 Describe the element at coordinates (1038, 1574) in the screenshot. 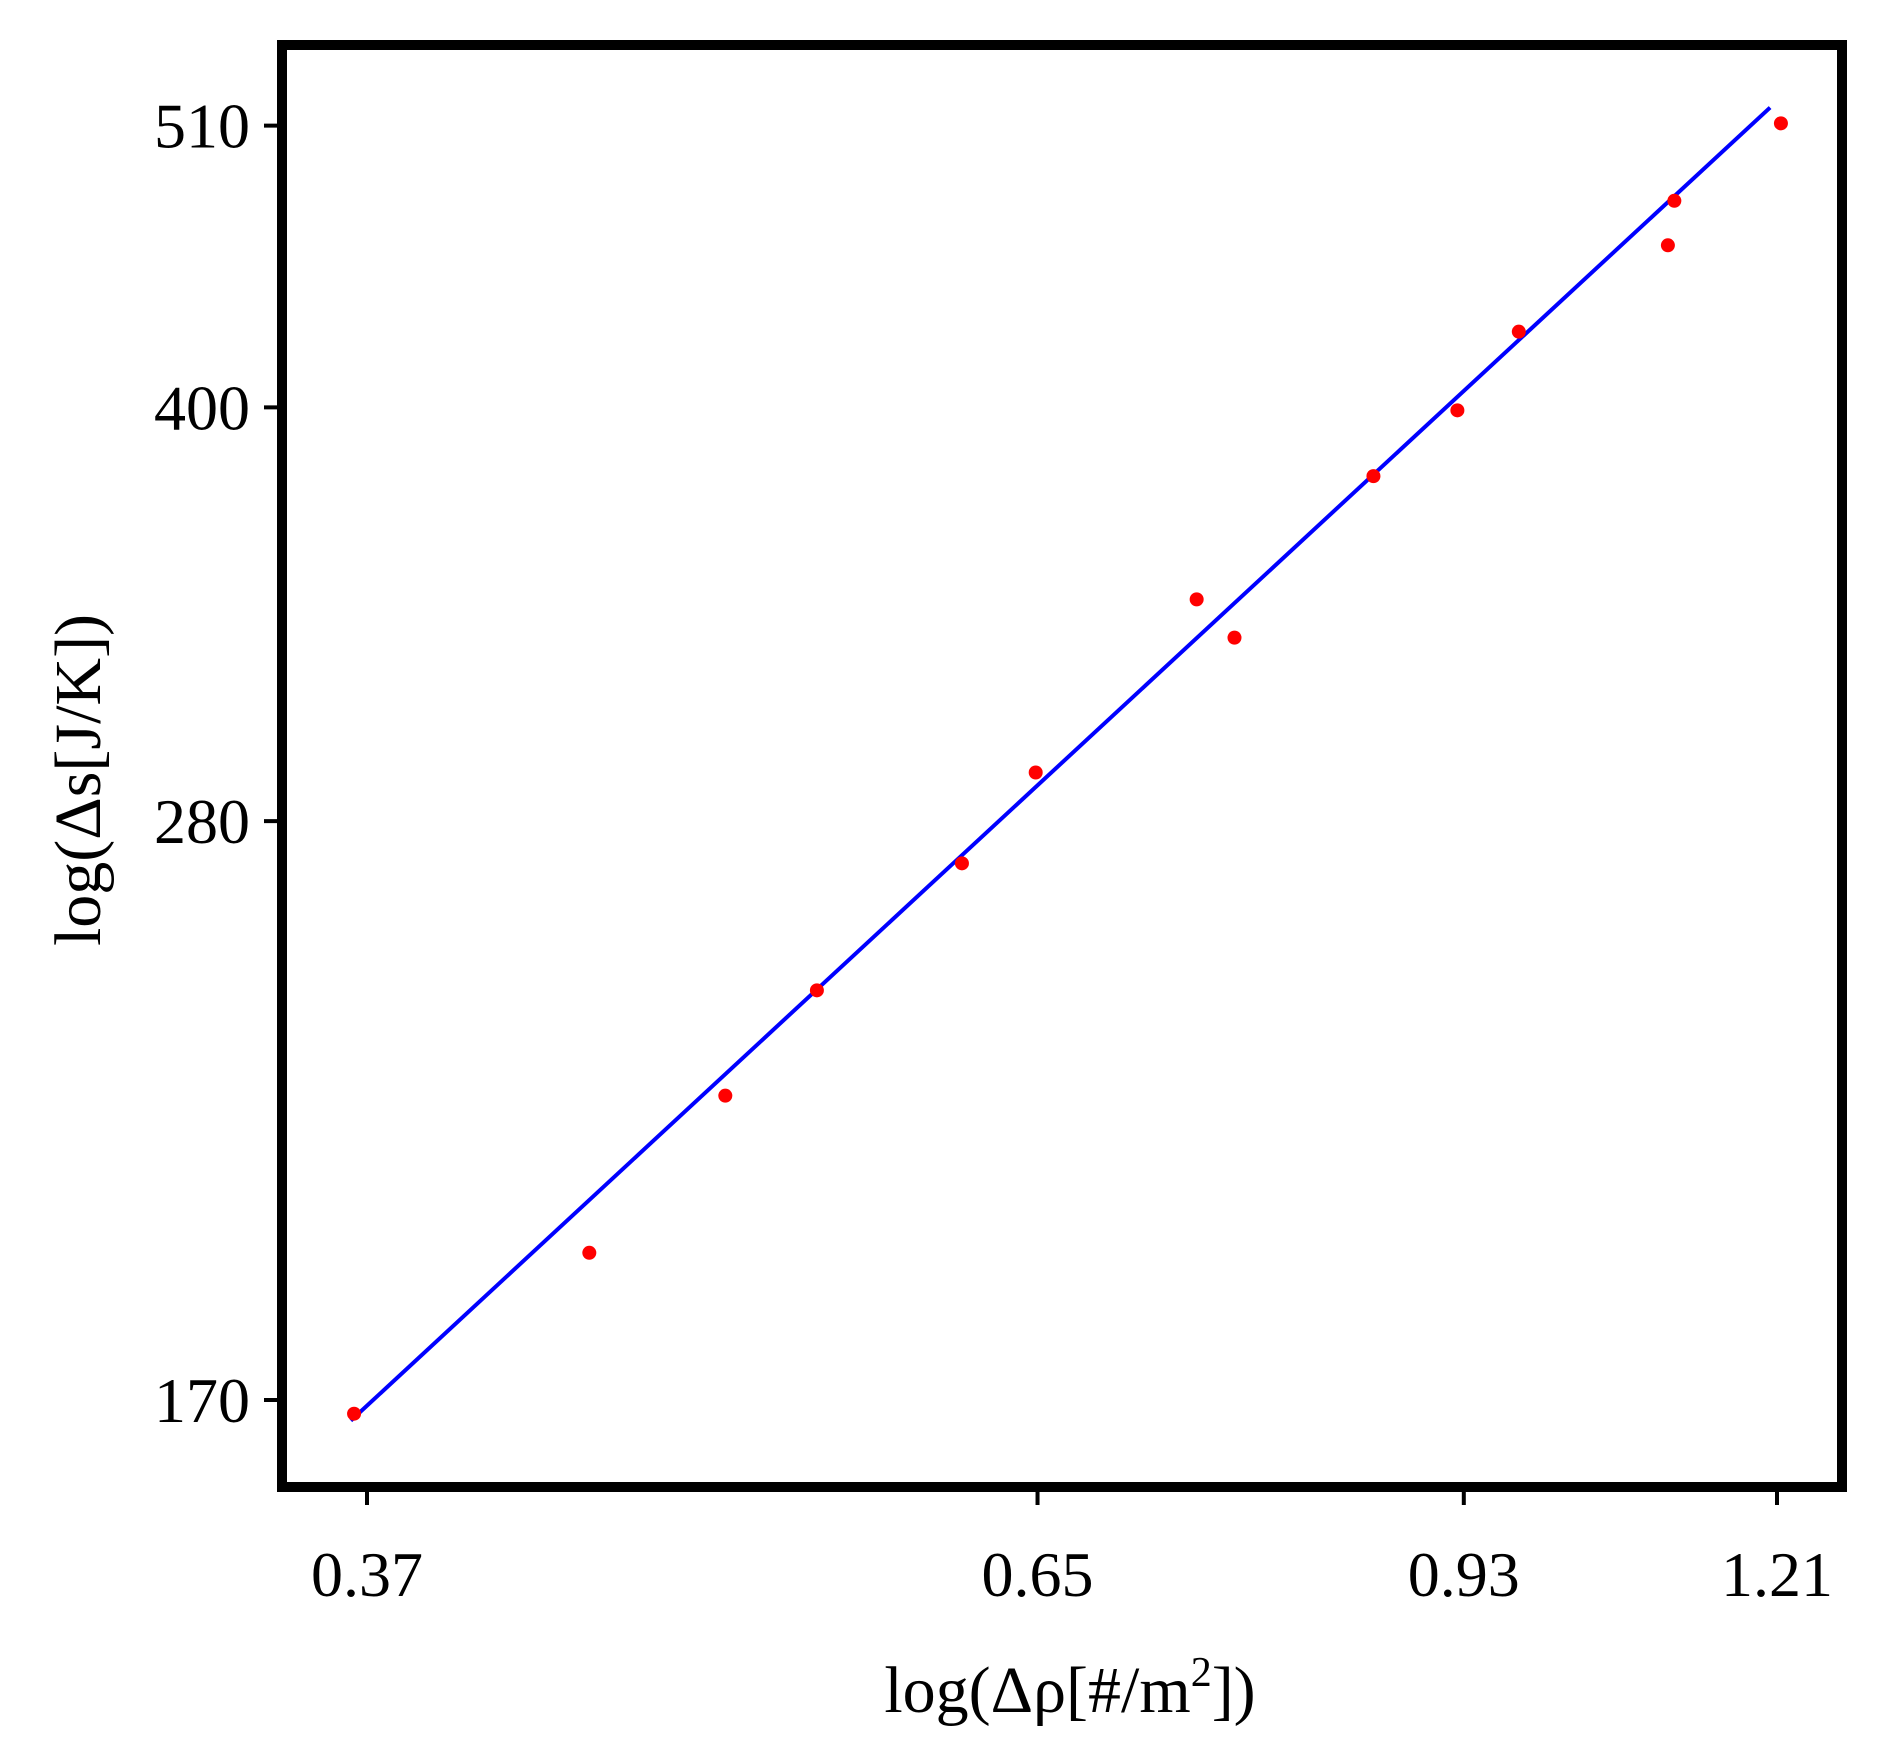

I see `x-tick-label: 0.65` at that location.